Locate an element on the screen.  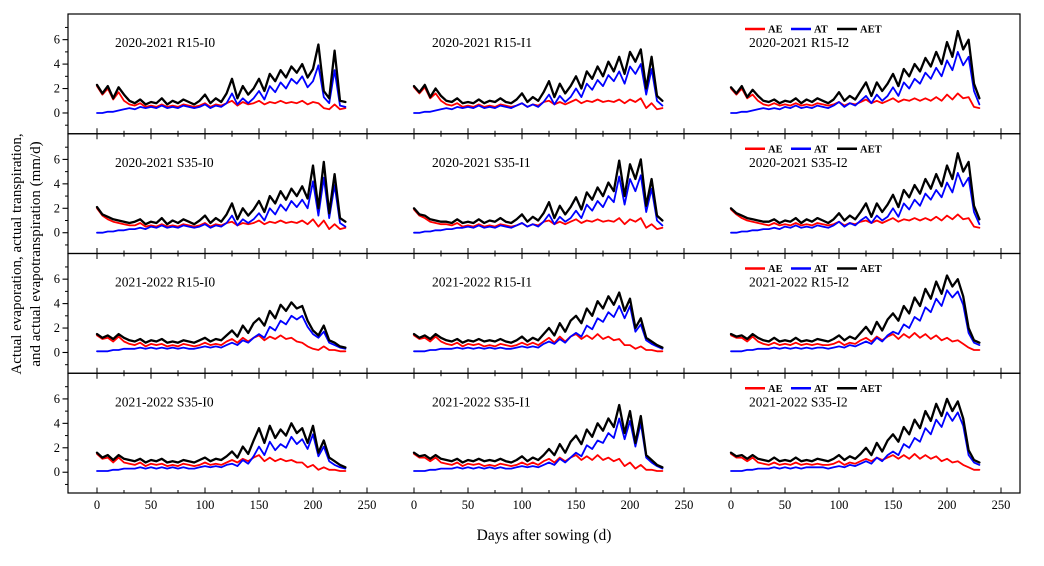
panel-title: 2020-2021 R15-I1 is located at coordinates (482, 42).